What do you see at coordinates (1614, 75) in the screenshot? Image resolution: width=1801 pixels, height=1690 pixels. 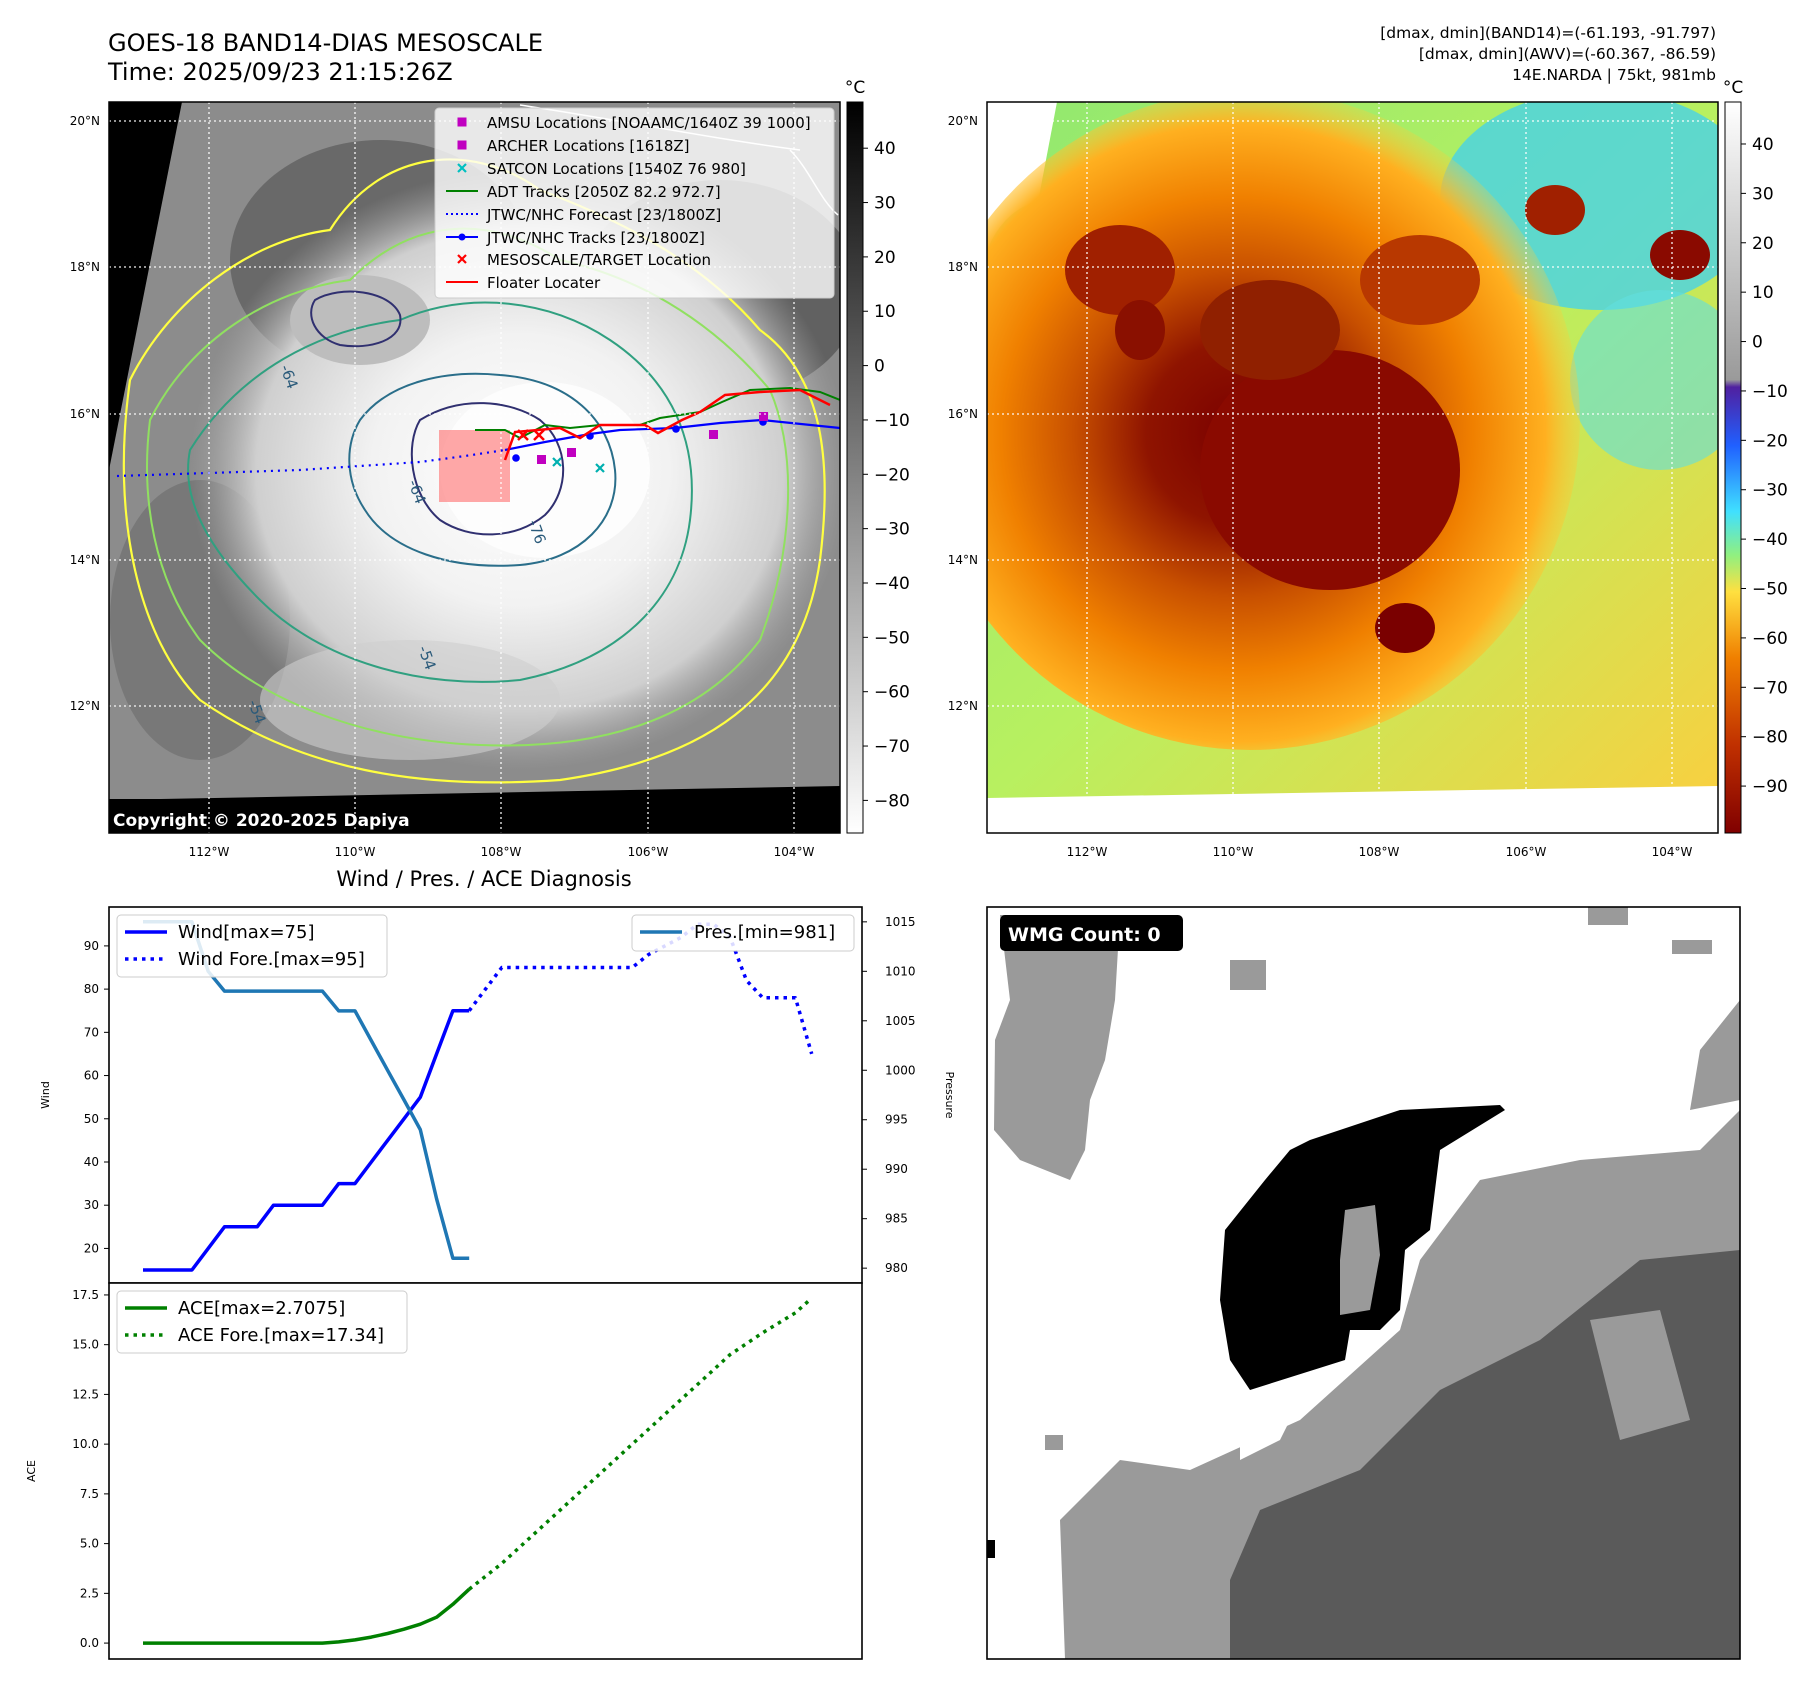 I see `info-storm: 14E.NARDA | 75kt, 981mb` at bounding box center [1614, 75].